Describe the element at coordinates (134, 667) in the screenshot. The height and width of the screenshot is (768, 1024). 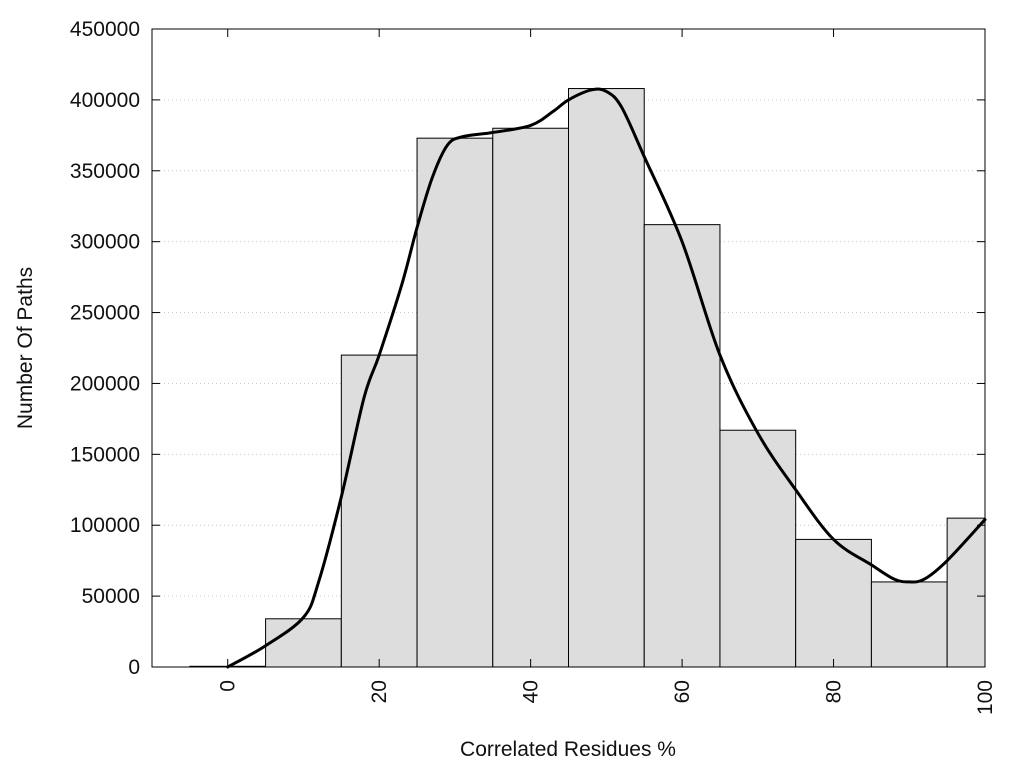
I see `y-tick-label-0: 0` at that location.